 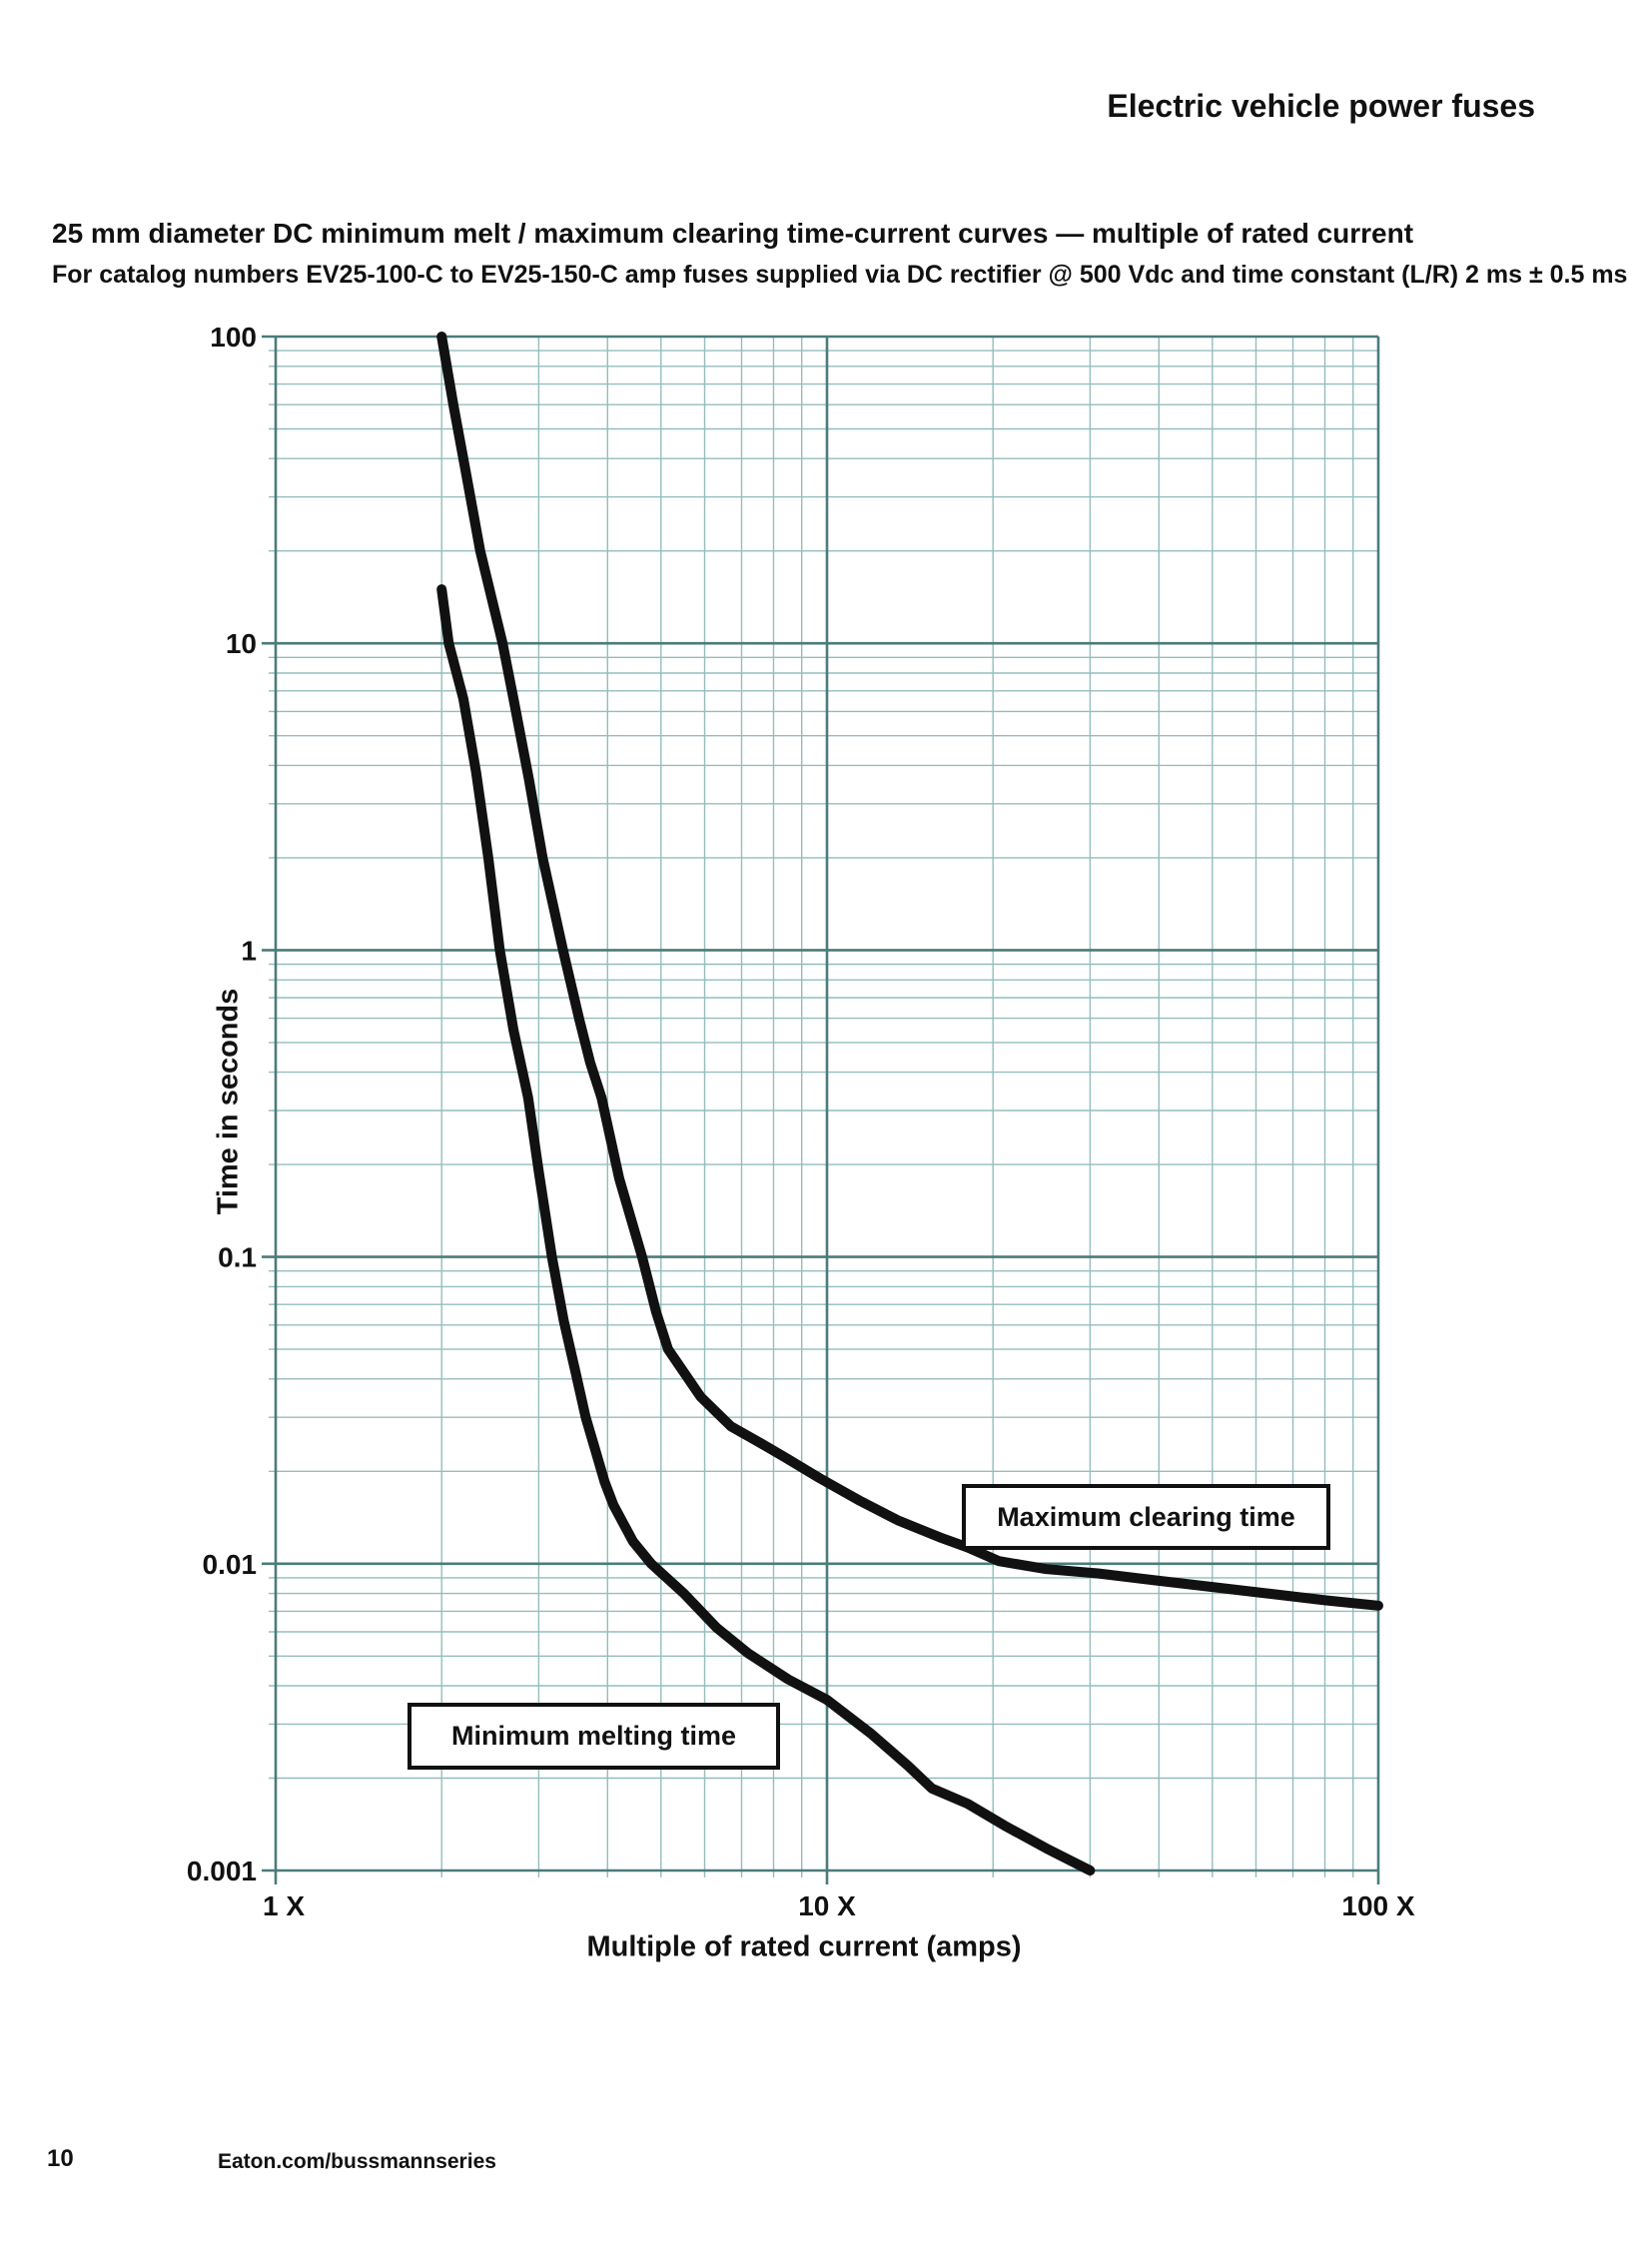 I want to click on y-tick-label: 1, so click(x=249, y=950).